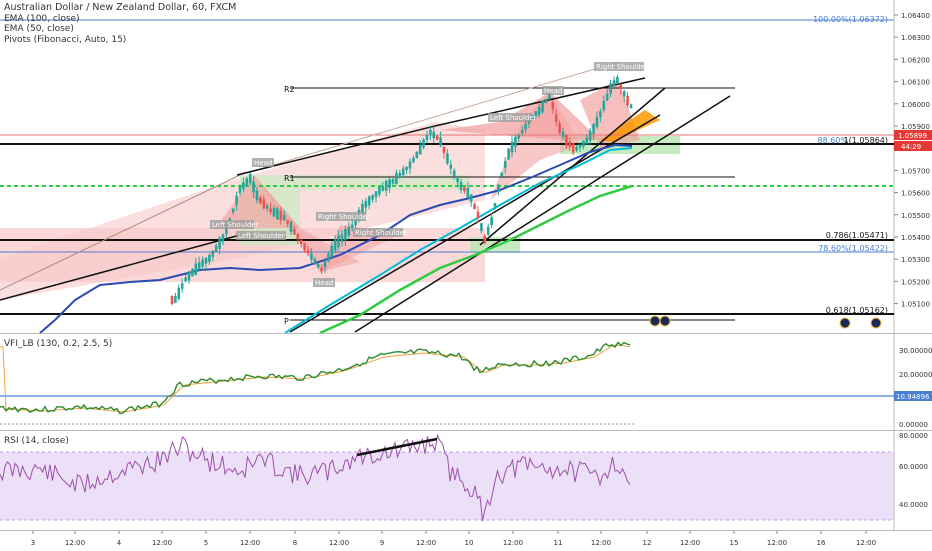  What do you see at coordinates (263, 162) in the screenshot?
I see `pattern-label-bg` at bounding box center [263, 162].